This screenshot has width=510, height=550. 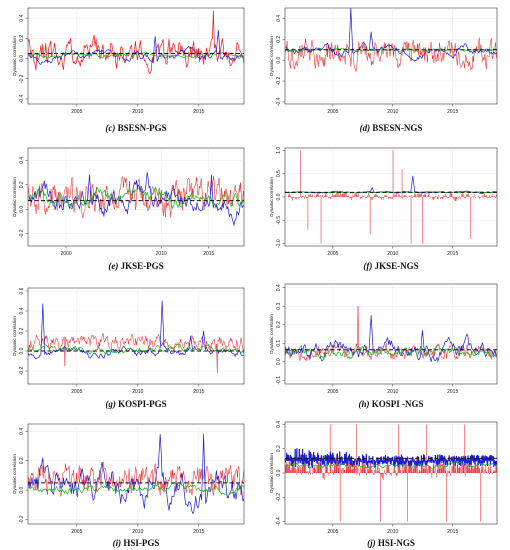 I want to click on chart-caption: (g) KOSPI-PGS, so click(x=135, y=404).